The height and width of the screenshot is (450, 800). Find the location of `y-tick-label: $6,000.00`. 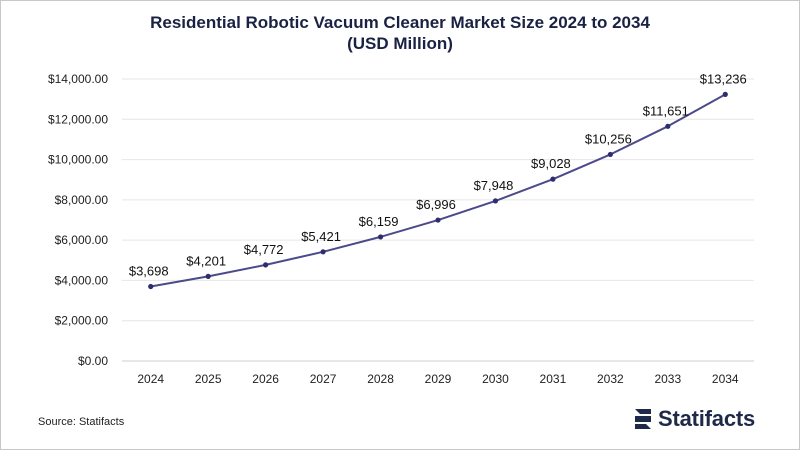

y-tick-label: $6,000.00 is located at coordinates (82, 240).